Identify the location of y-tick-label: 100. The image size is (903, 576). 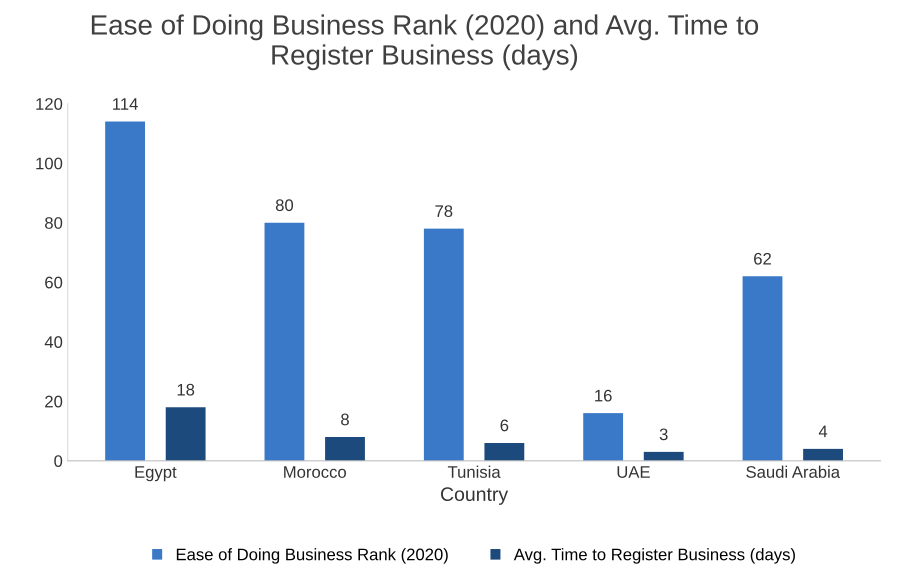
(49, 164).